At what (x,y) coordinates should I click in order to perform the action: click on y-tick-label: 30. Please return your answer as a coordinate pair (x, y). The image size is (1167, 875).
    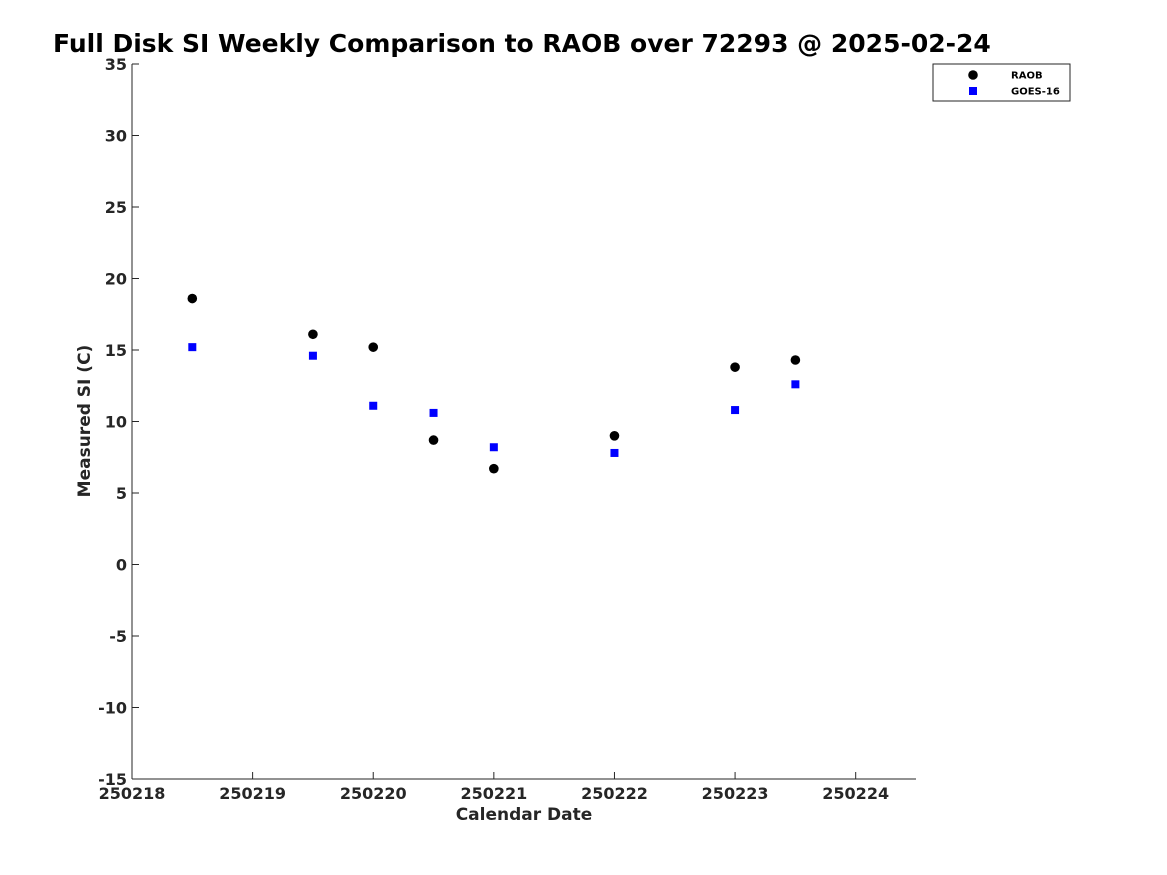
    Looking at the image, I should click on (116, 136).